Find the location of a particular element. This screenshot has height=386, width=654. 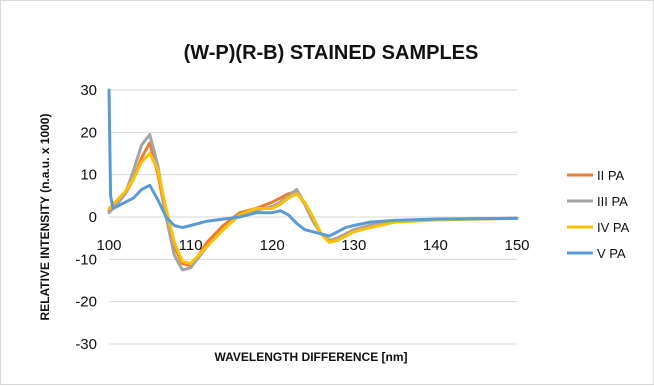

x-axis-label: WAVELENGTH DIFFERENCE [nm] is located at coordinates (310, 357).